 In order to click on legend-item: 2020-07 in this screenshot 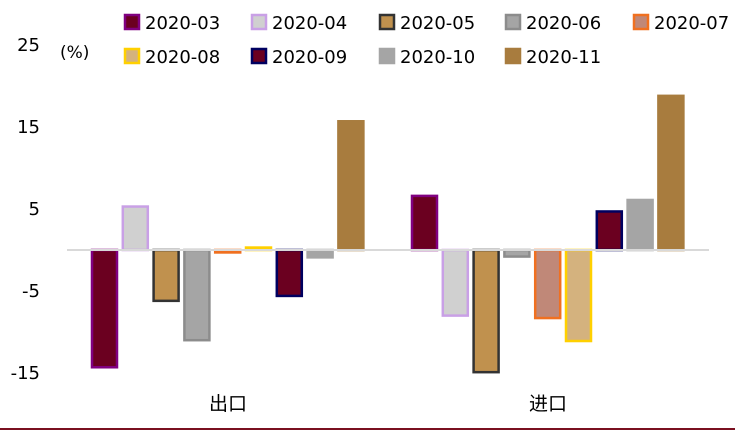, I will do `click(680, 23)`.